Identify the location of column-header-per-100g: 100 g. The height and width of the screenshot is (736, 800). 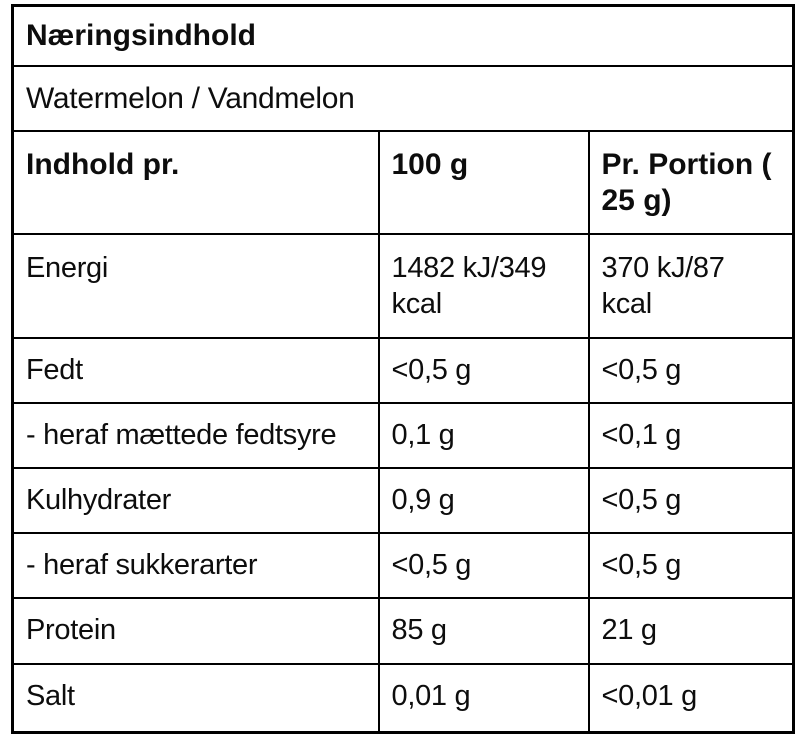
(483, 182).